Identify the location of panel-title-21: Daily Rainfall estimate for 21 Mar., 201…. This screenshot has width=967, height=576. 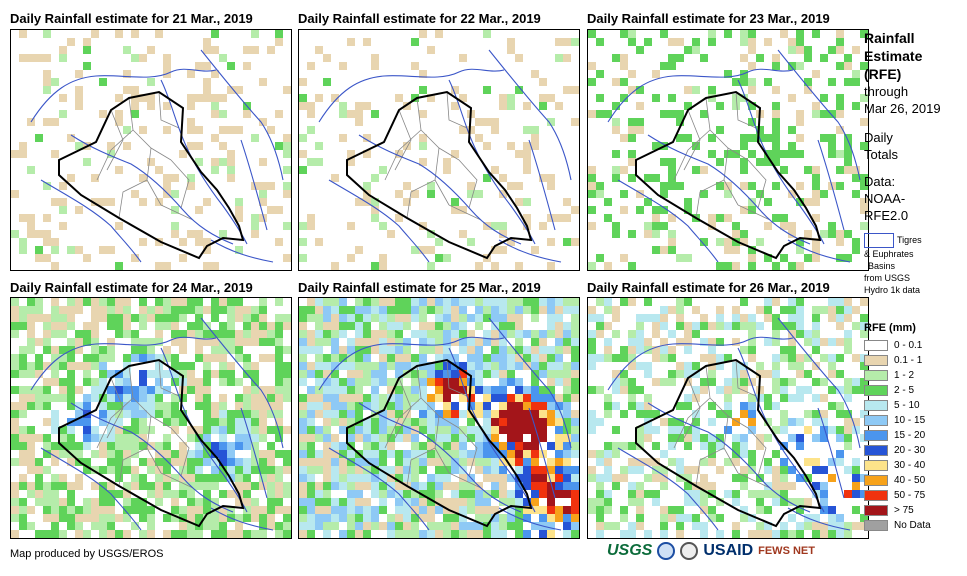
(131, 18).